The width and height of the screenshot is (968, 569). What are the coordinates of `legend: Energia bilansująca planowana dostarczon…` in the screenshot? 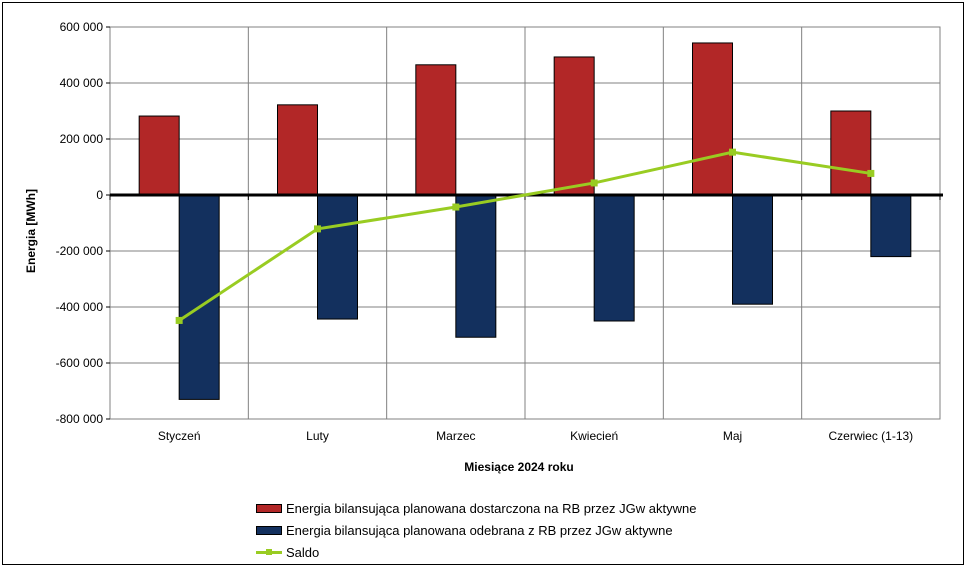 It's located at (476, 530).